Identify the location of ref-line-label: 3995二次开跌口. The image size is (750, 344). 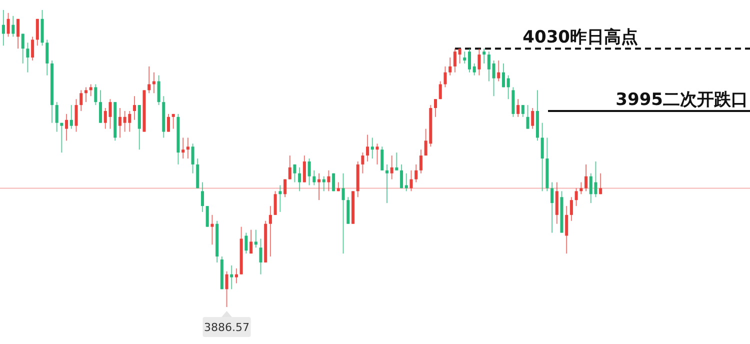
(682, 100).